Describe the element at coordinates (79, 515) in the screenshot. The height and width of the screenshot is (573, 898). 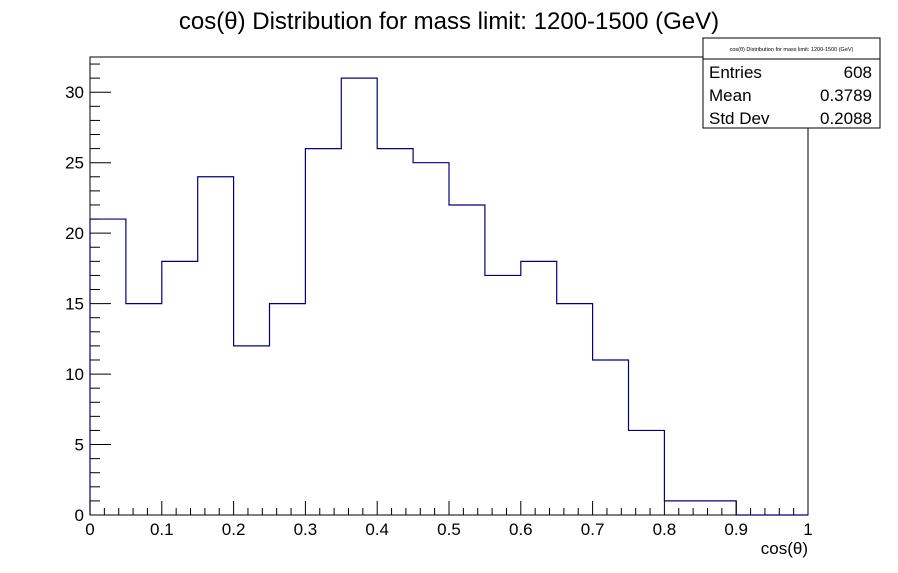
I see `y-tick-label: 0` at that location.